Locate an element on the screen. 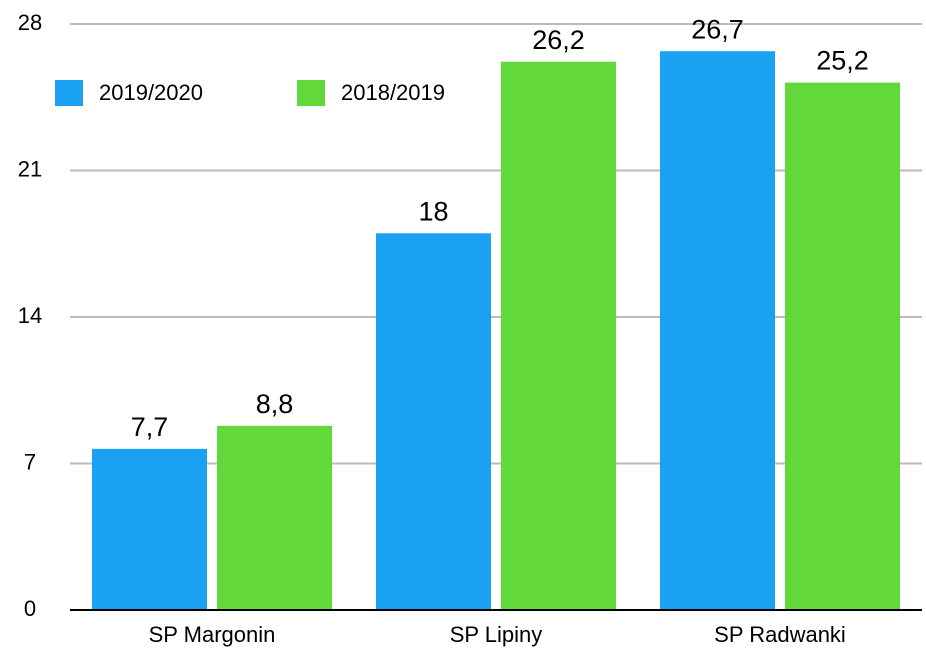 The image size is (926, 650). y-tick-label: 21 is located at coordinates (30, 168).